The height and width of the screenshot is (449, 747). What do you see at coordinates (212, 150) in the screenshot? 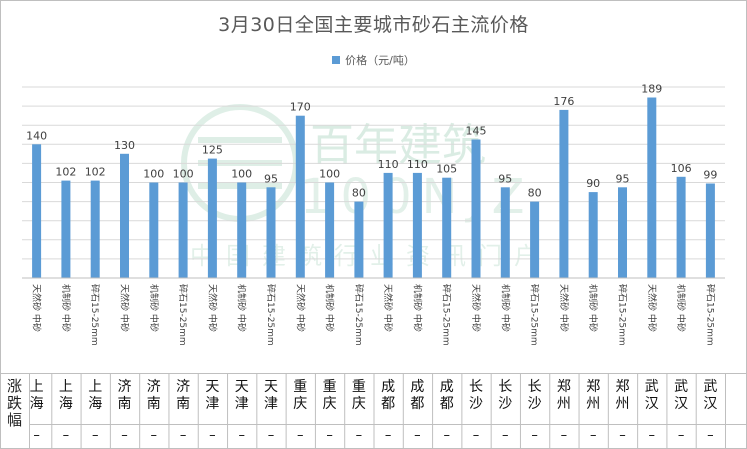
I see `bar-value-label: 125` at bounding box center [212, 150].